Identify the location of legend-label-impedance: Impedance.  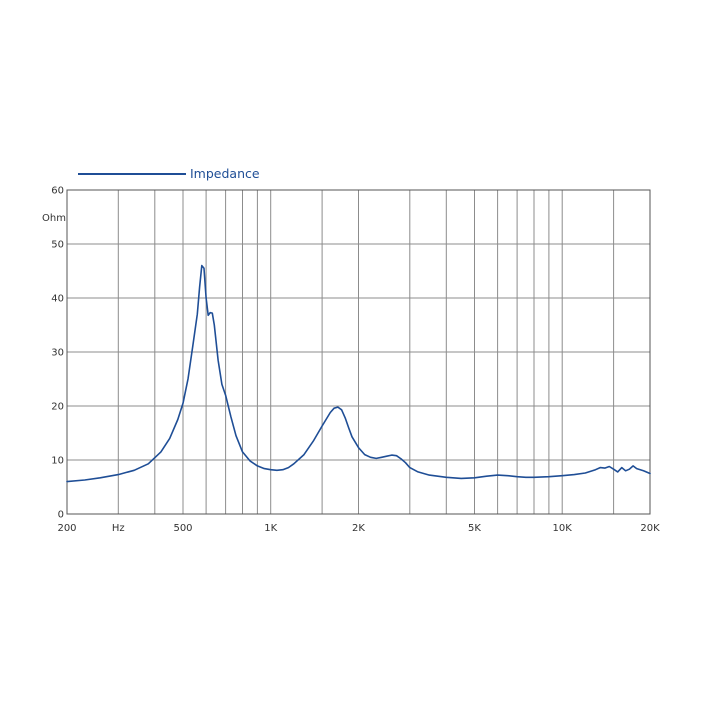
(225, 173).